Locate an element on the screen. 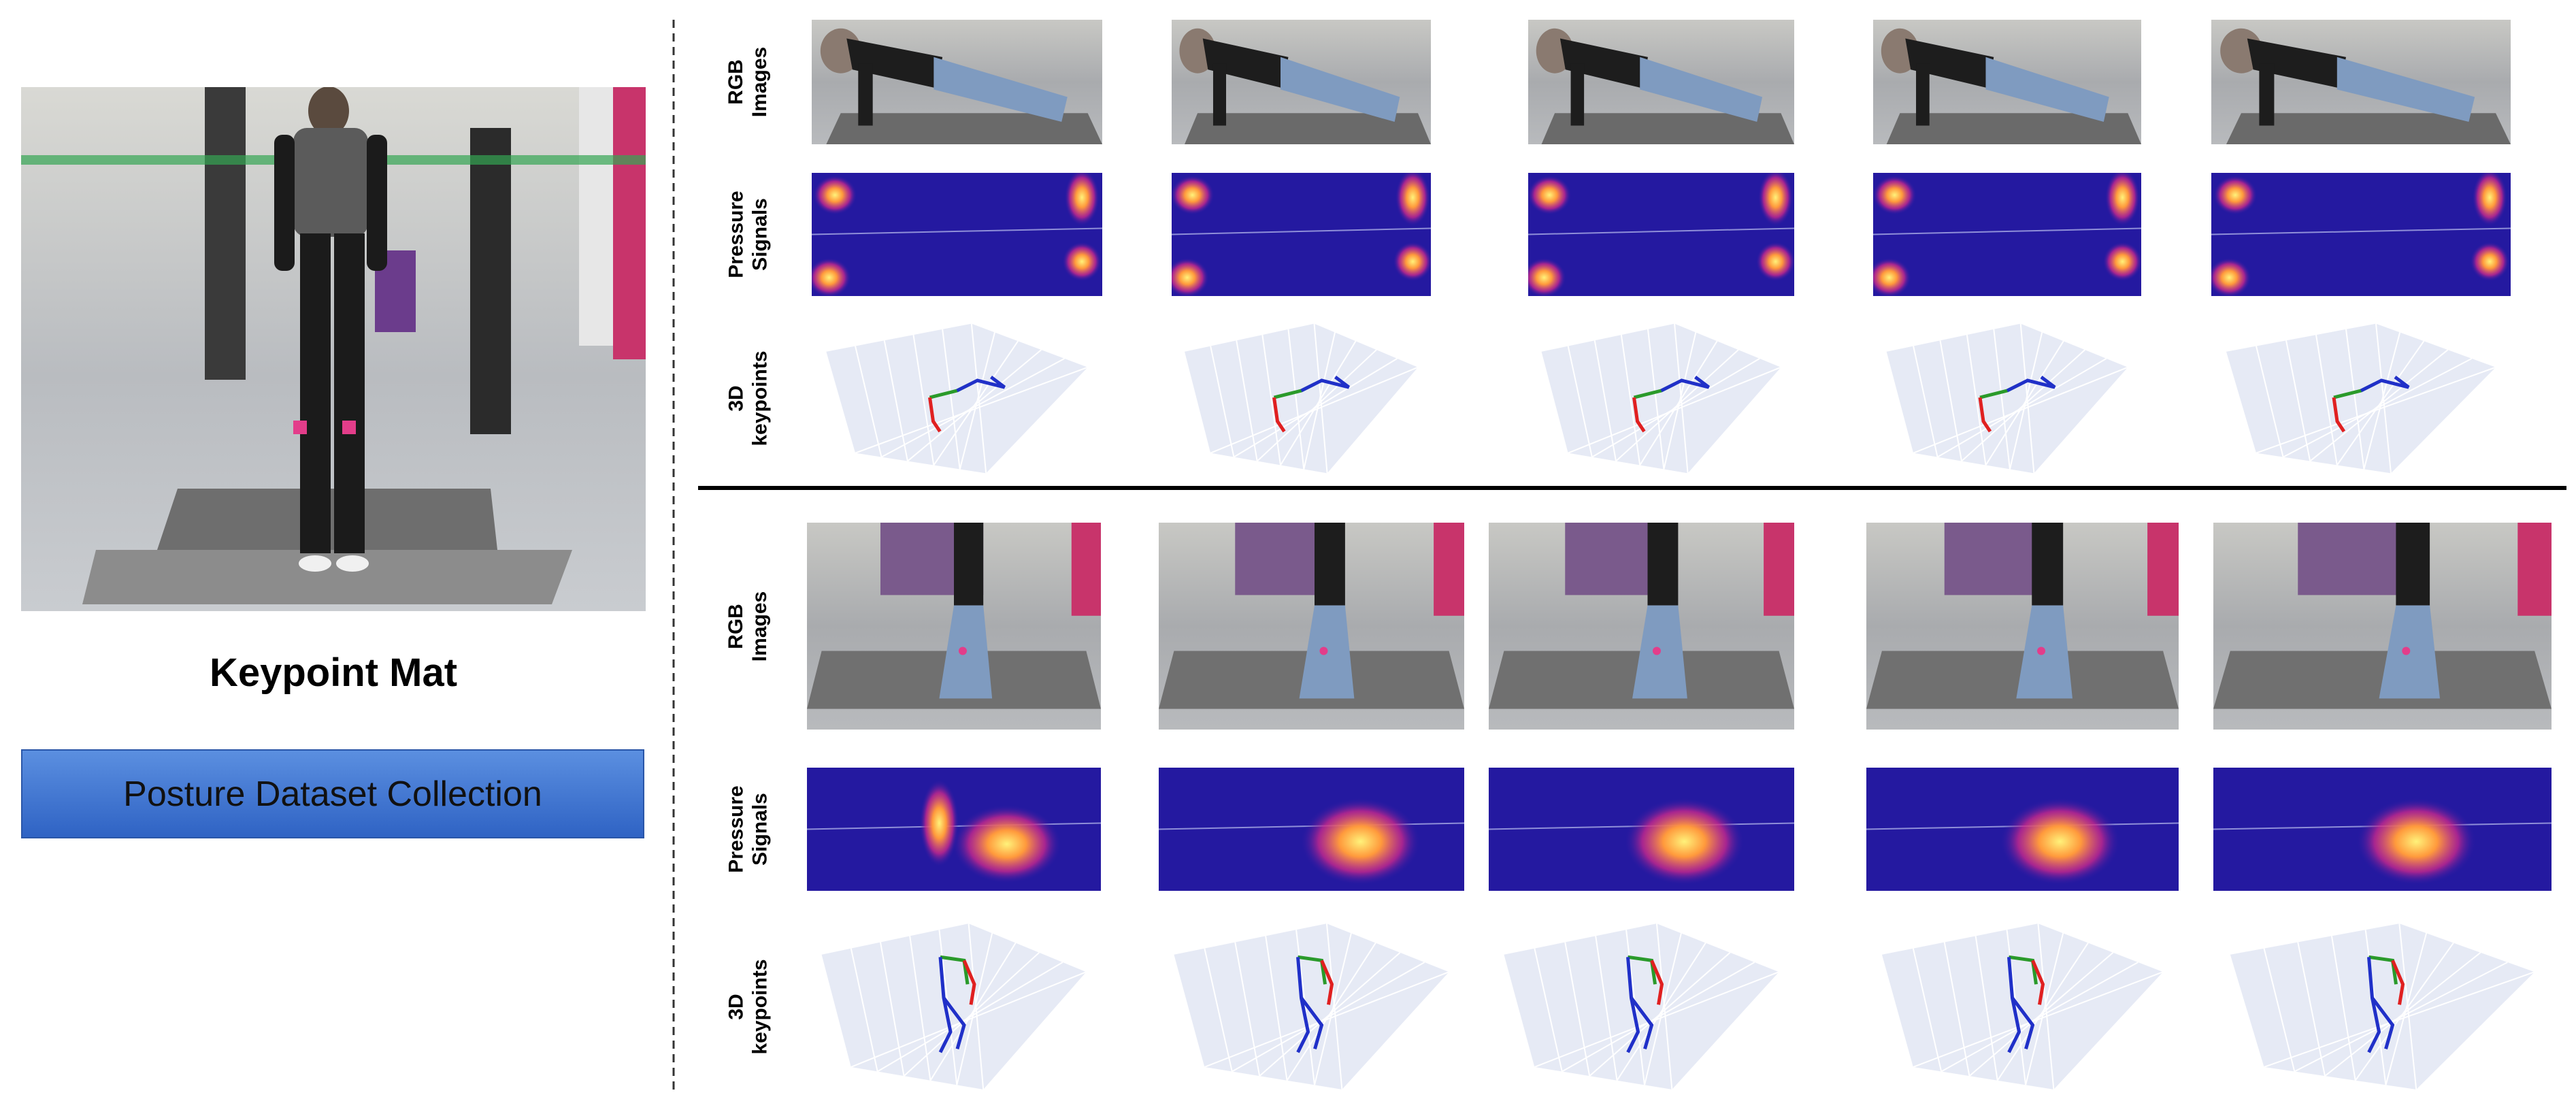 This screenshot has height=1112, width=2576. row-label: 3D keypoints is located at coordinates (749, 1006).